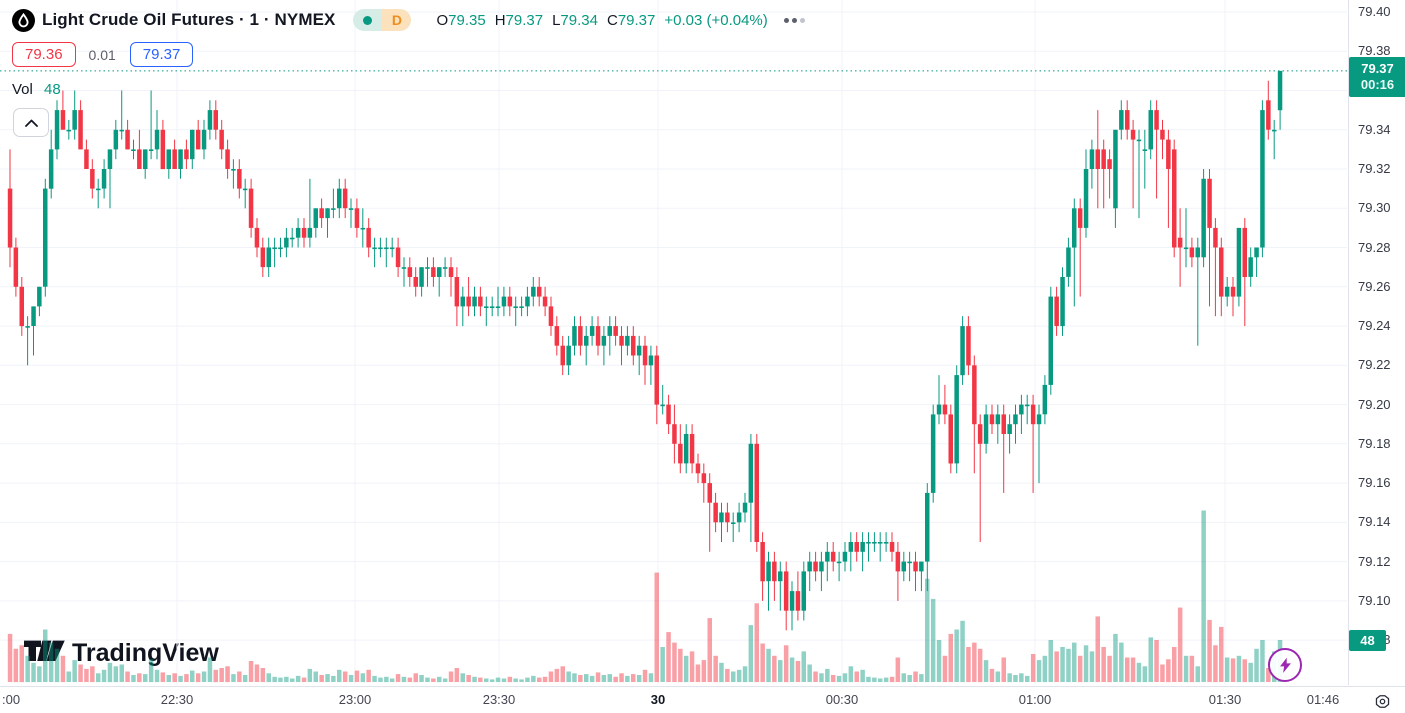  Describe the element at coordinates (44, 54) in the screenshot. I see `sell-bid-button: 79.36` at that location.